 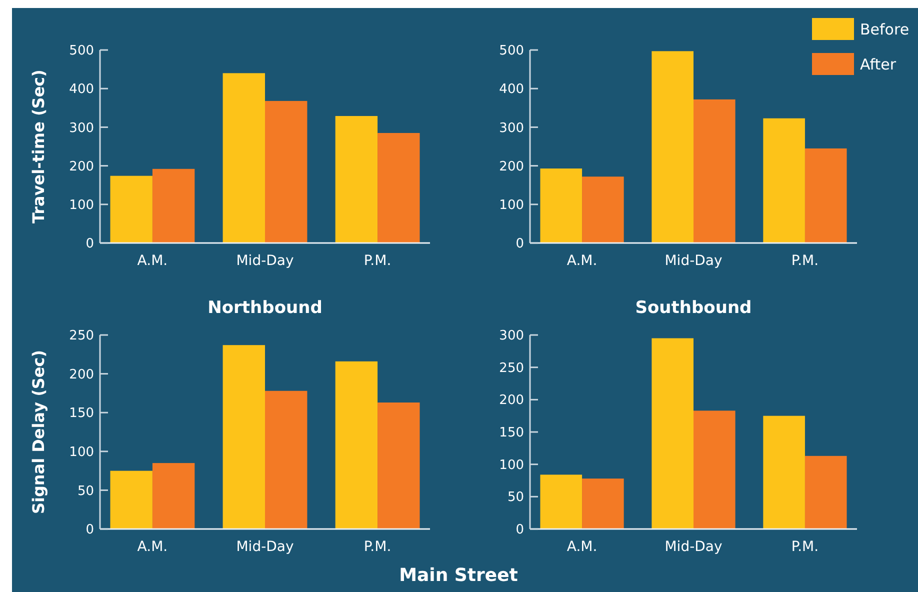 I want to click on x-axis-title: Main Street, so click(x=458, y=575).